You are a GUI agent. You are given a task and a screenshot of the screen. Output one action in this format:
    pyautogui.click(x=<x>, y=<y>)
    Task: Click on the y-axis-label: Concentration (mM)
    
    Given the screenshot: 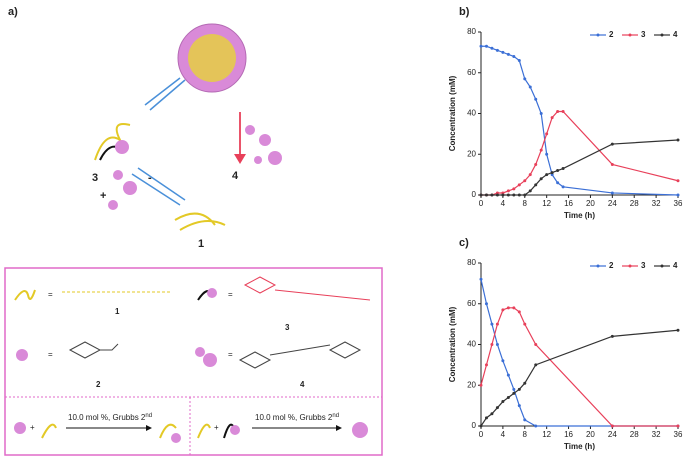 What is the action you would take?
    pyautogui.click(x=452, y=344)
    